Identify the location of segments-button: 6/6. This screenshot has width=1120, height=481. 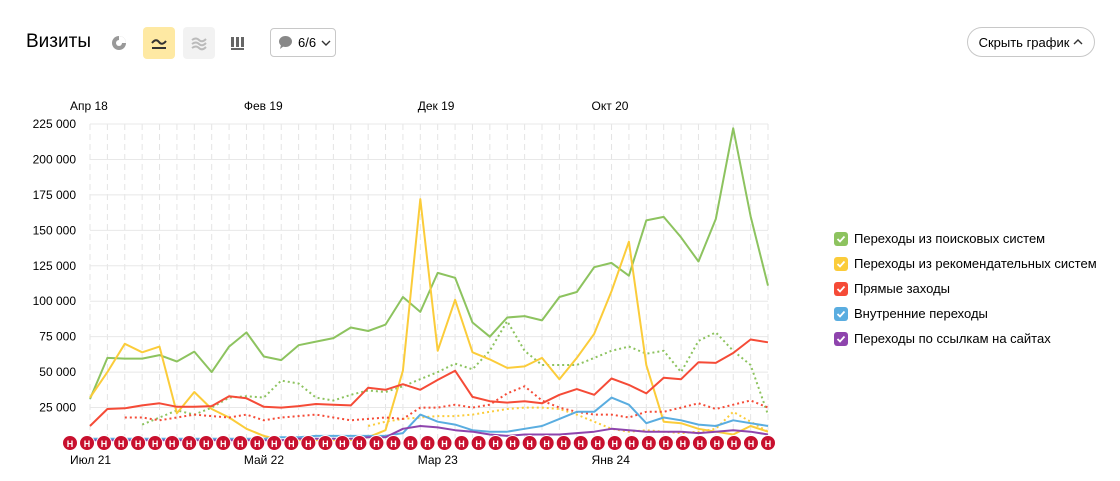
(303, 42).